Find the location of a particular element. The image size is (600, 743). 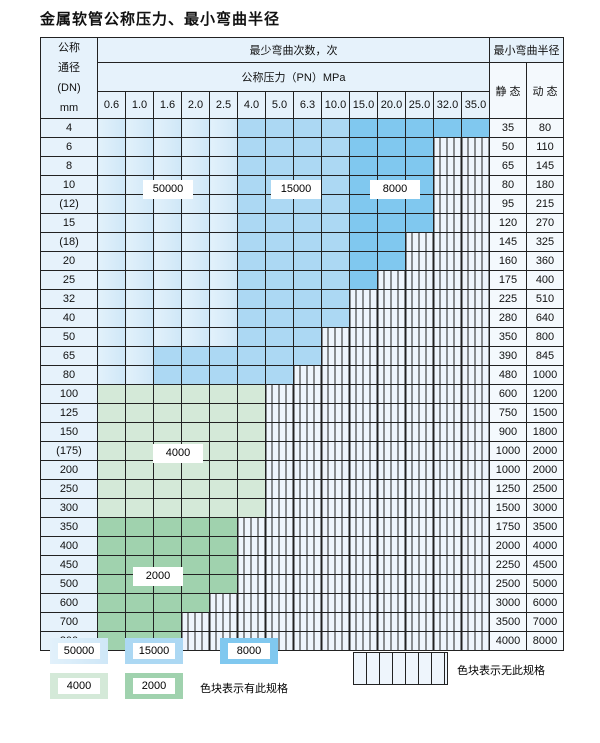

legend-label: 15000 is located at coordinates (154, 651).